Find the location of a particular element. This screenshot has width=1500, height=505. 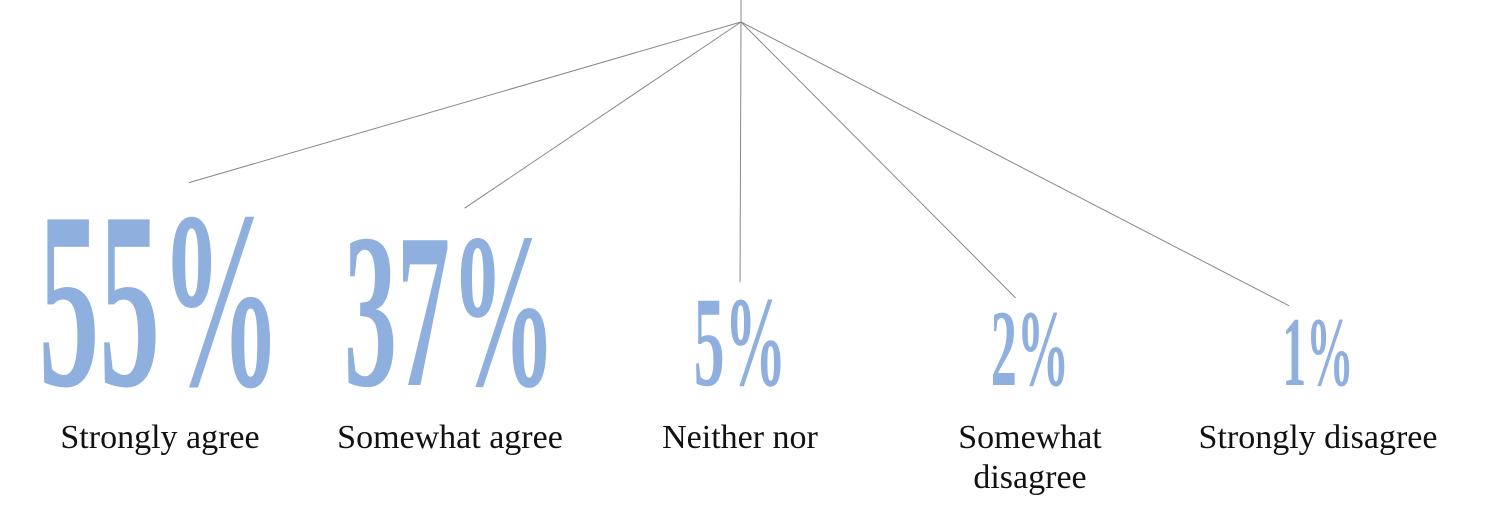

value-label: 1% is located at coordinates (1317, 352).